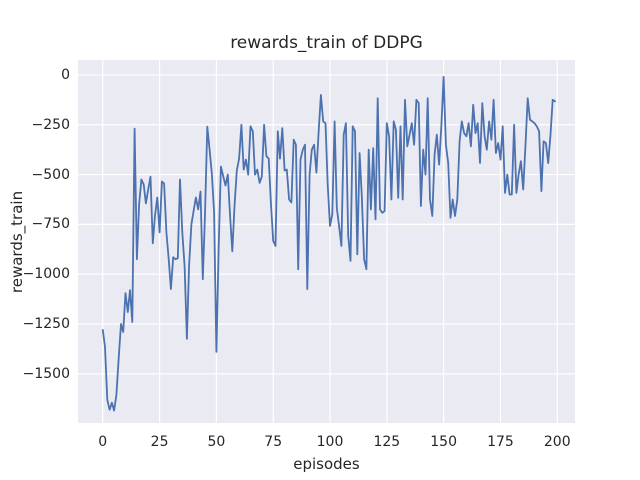 The image size is (640, 480). What do you see at coordinates (46, 323) in the screenshot?
I see `y-tick-label: −1250` at bounding box center [46, 323].